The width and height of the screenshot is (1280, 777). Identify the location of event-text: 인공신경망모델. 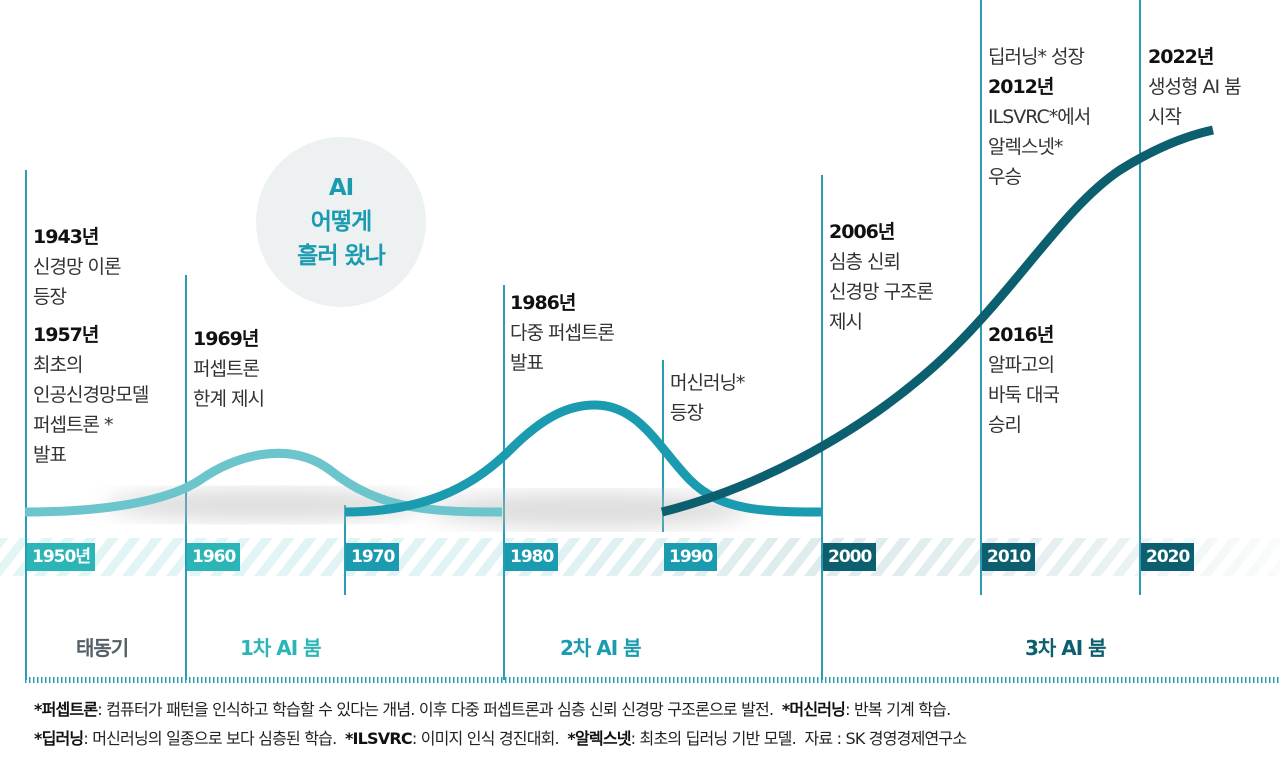
(91, 395).